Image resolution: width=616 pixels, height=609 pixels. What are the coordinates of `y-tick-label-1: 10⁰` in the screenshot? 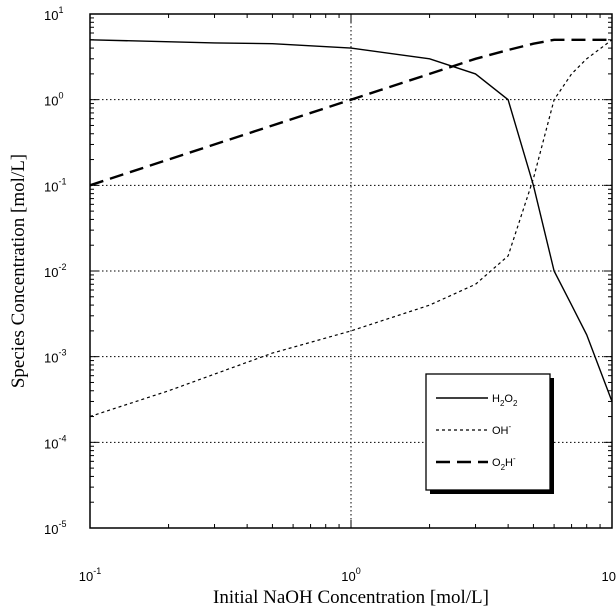 It's located at (53, 100).